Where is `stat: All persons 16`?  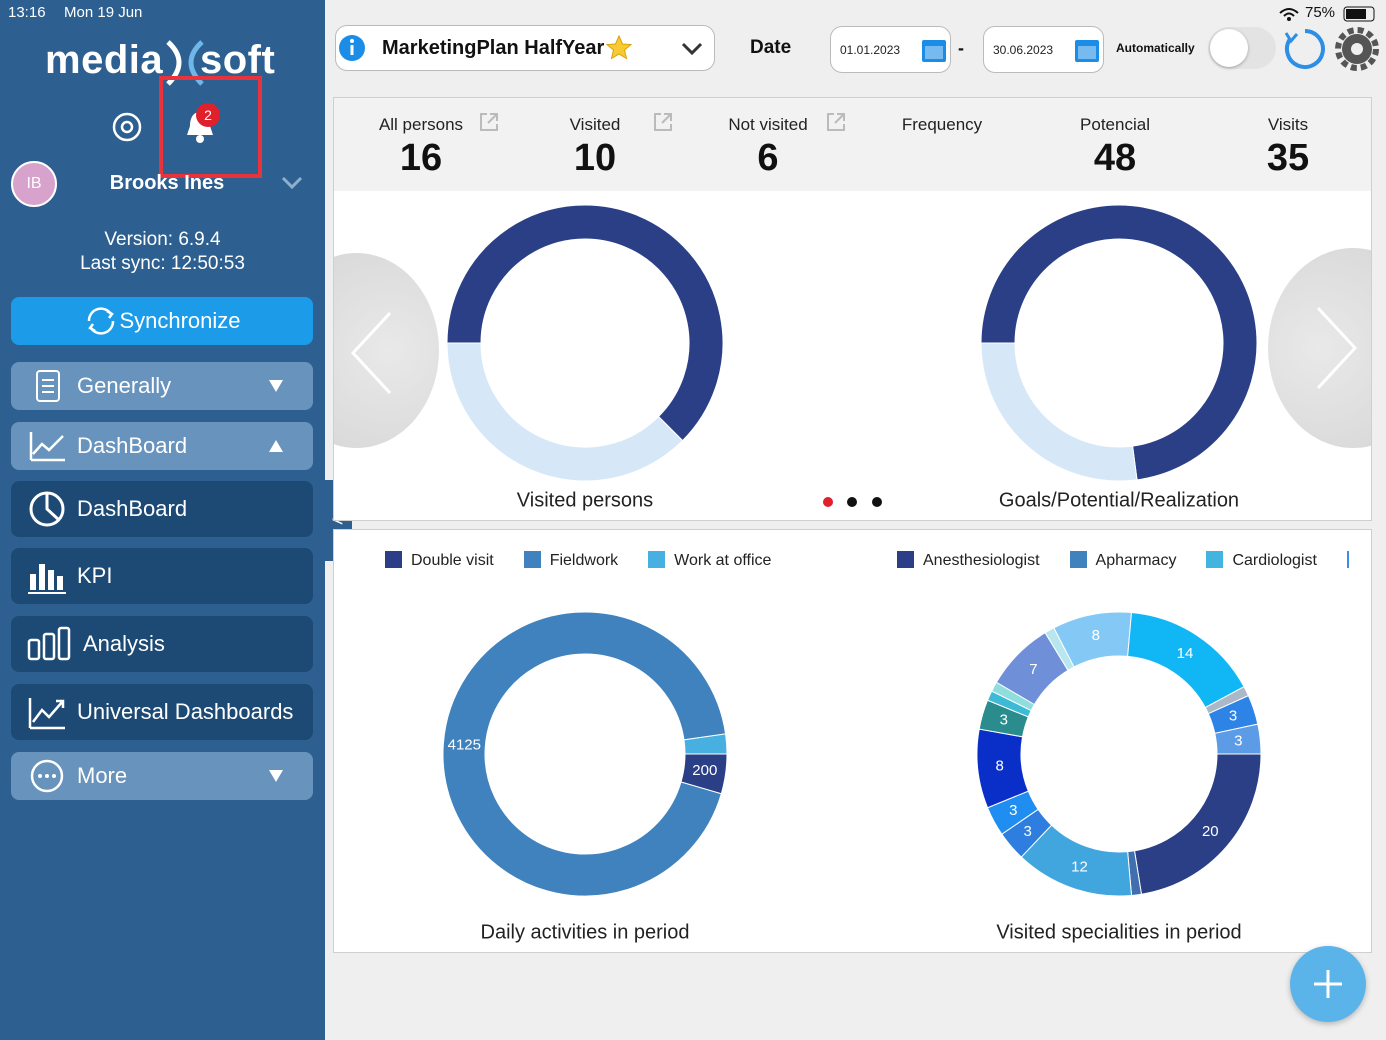
stat: All persons 16 is located at coordinates (421, 147).